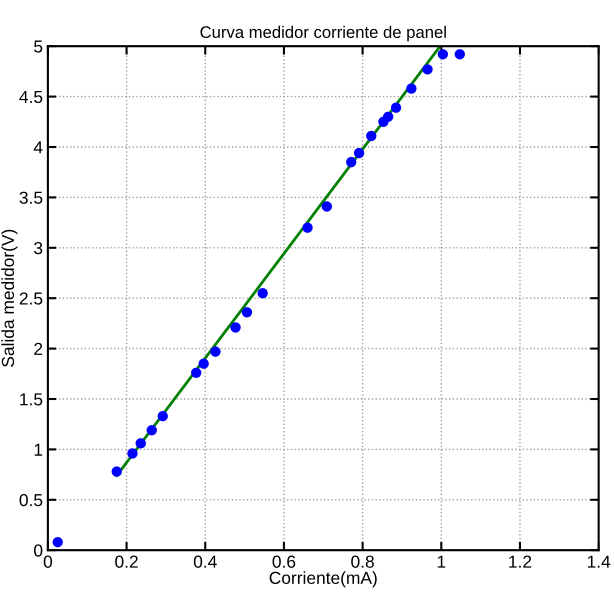 The height and width of the screenshot is (600, 614). What do you see at coordinates (362, 562) in the screenshot?
I see `x-tick-label: 0.8` at bounding box center [362, 562].